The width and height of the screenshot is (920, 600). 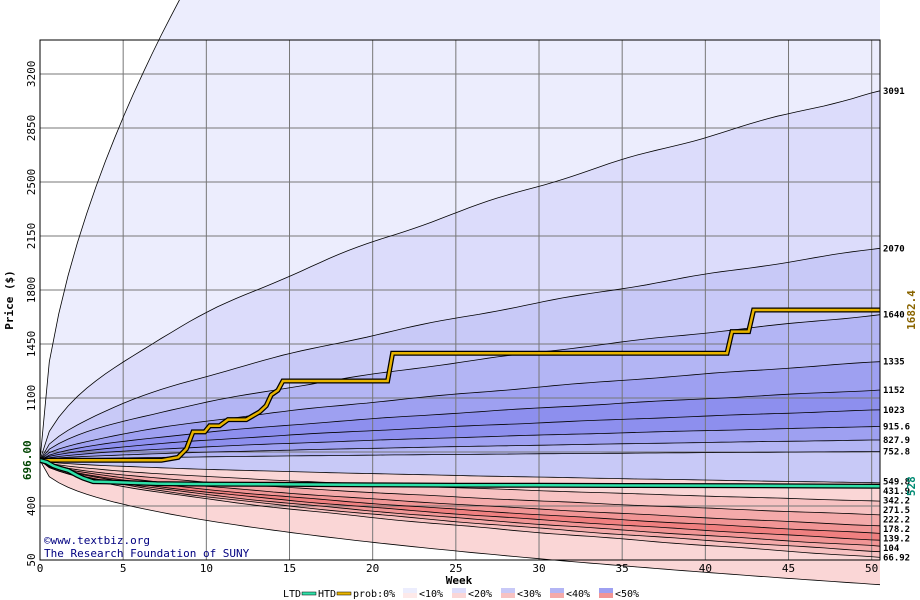 I want to click on x-tick-label: 5, so click(x=123, y=568).